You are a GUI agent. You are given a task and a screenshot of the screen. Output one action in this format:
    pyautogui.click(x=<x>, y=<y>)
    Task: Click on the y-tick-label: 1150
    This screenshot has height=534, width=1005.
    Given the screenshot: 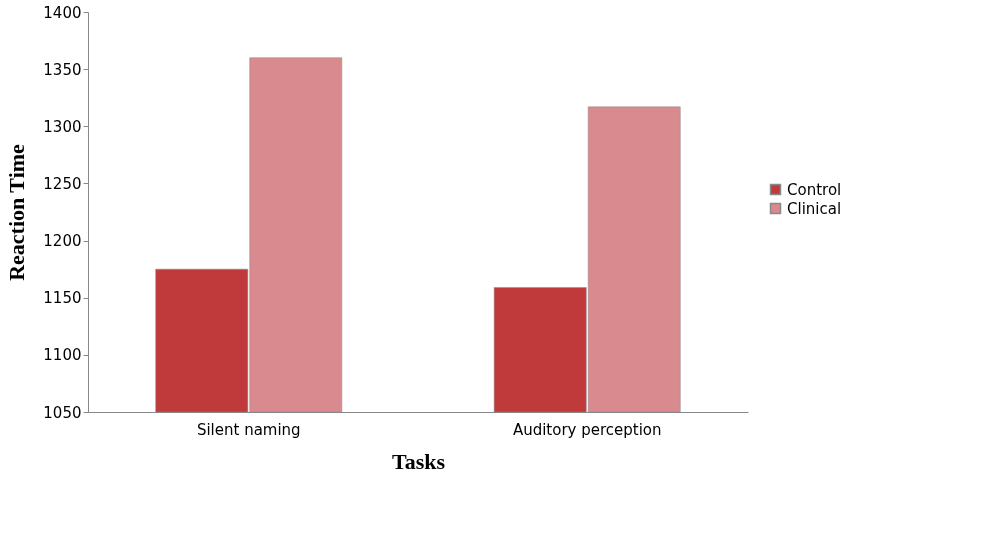 What is the action you would take?
    pyautogui.click(x=62, y=298)
    